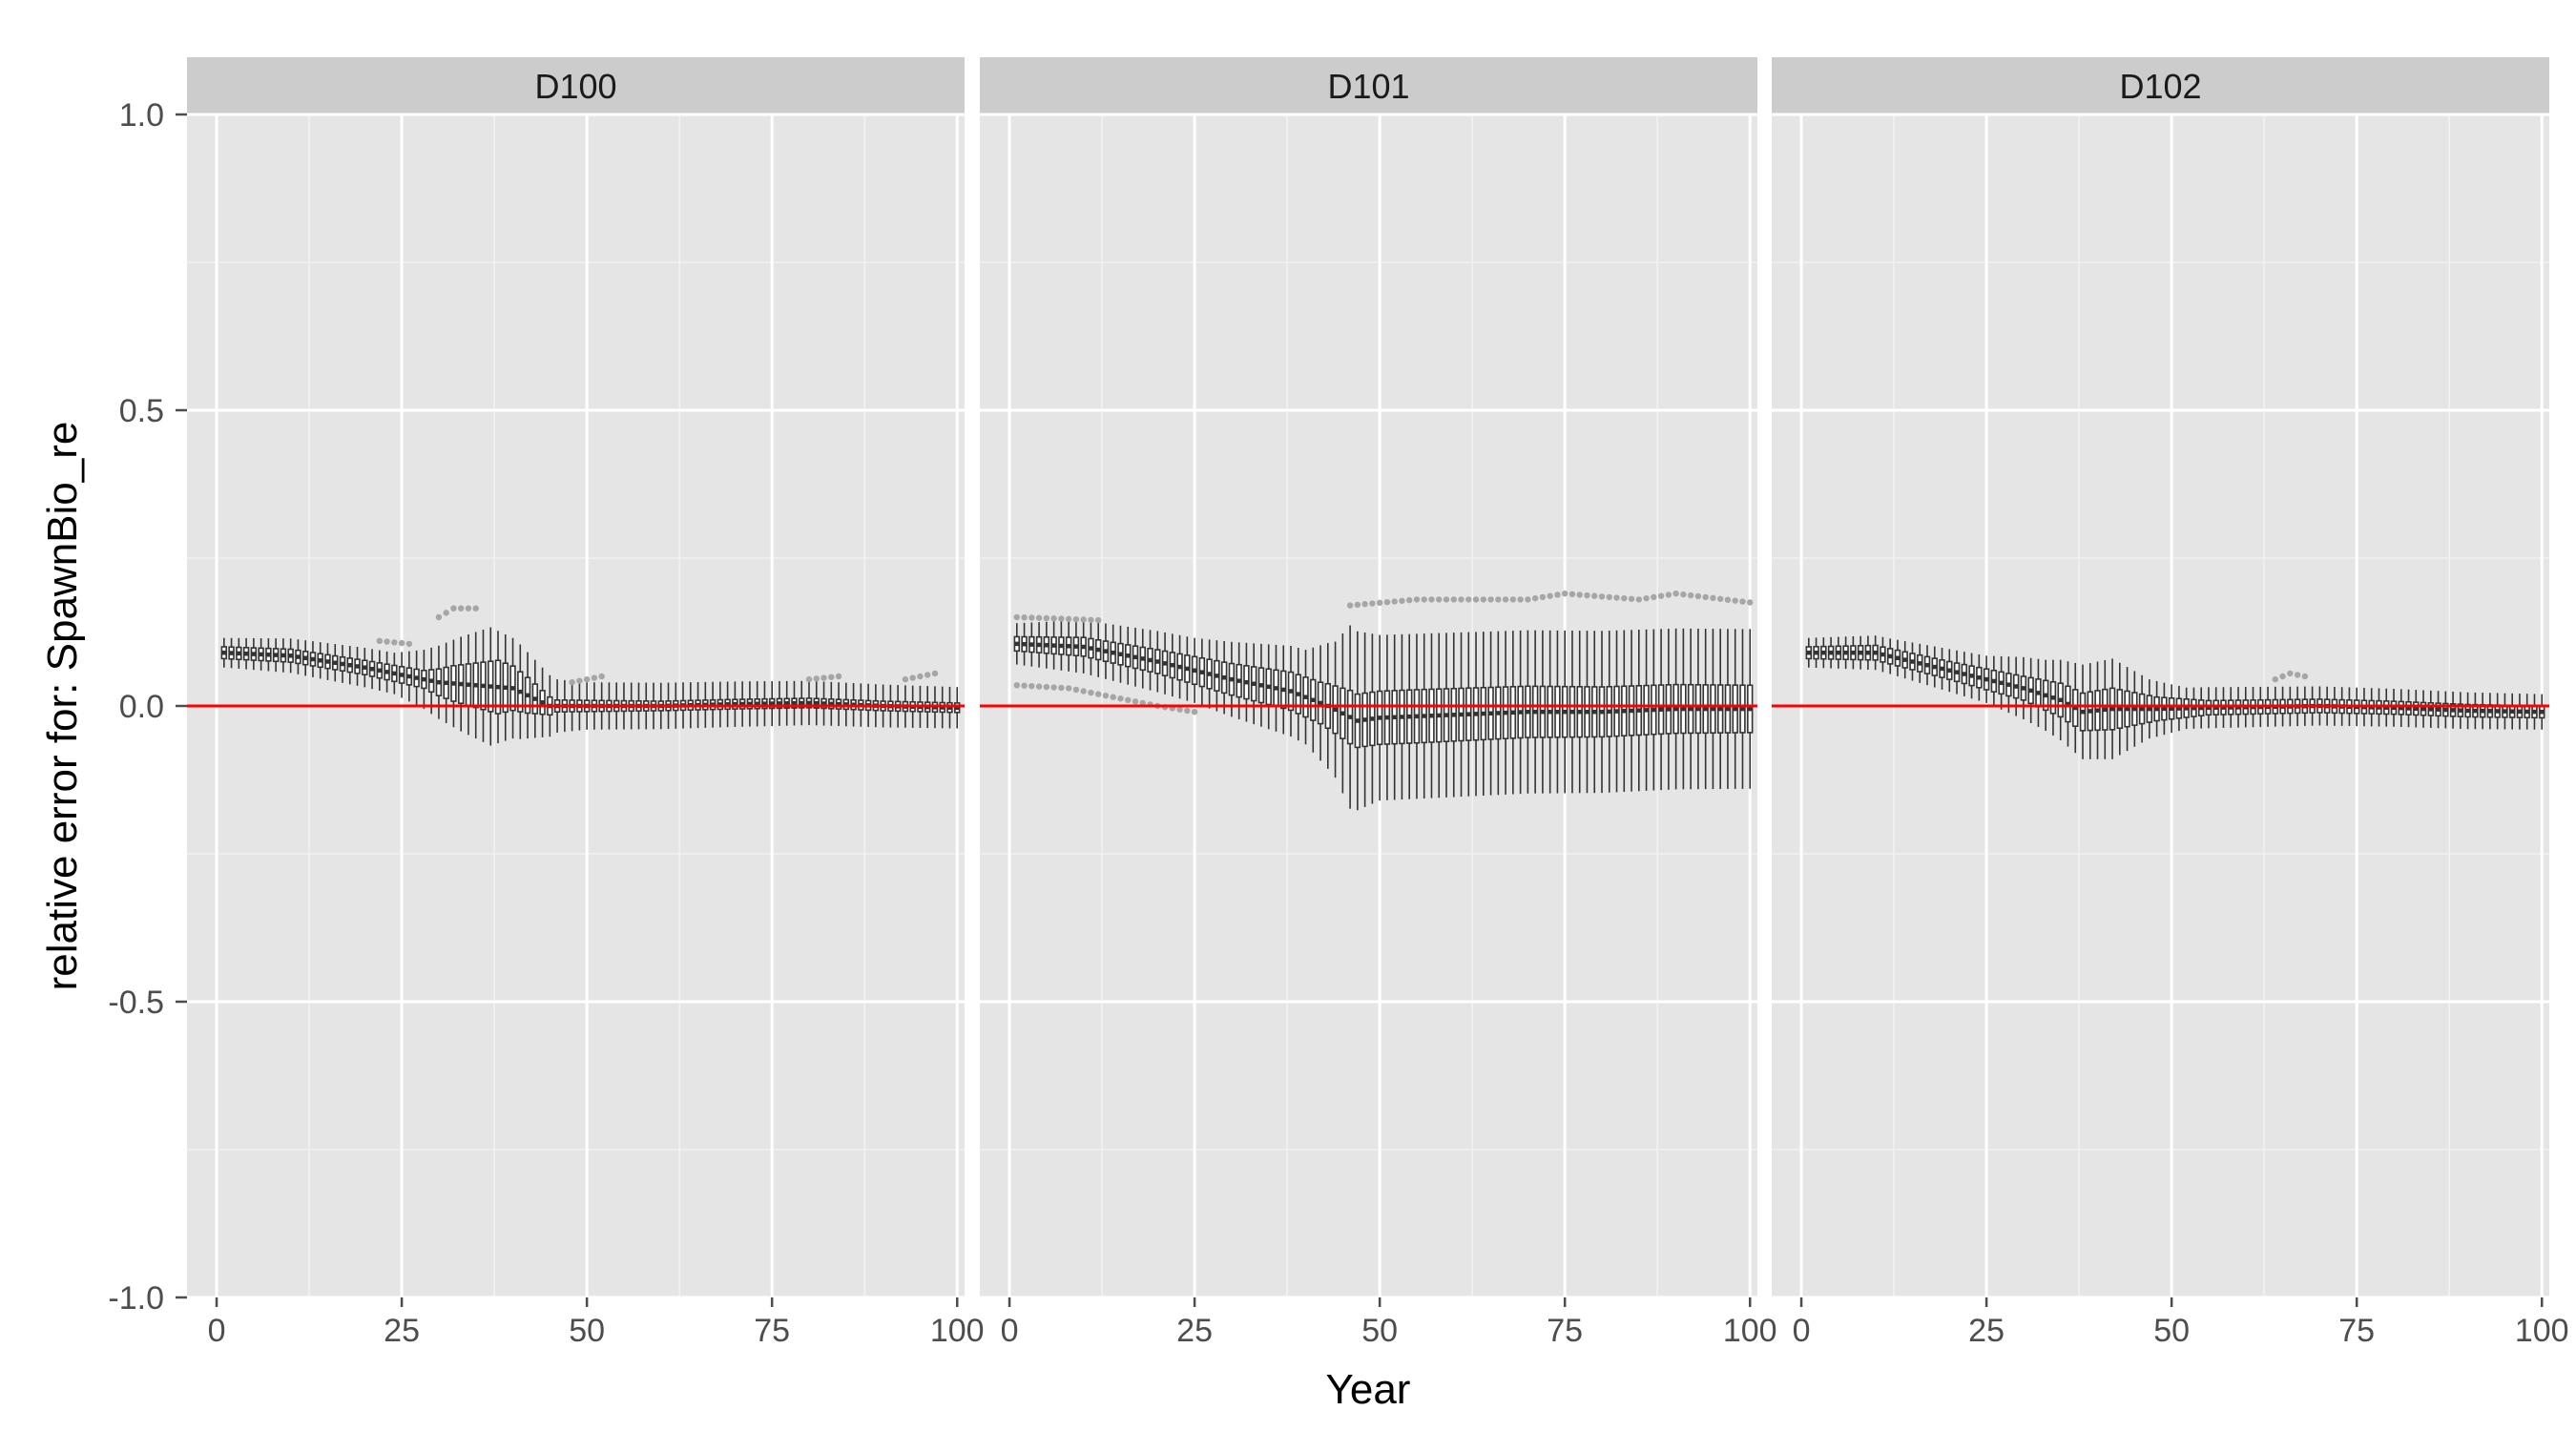 The width and height of the screenshot is (2576, 1431). Describe the element at coordinates (136, 1298) in the screenshot. I see `y-tick-label: -1.0` at that location.